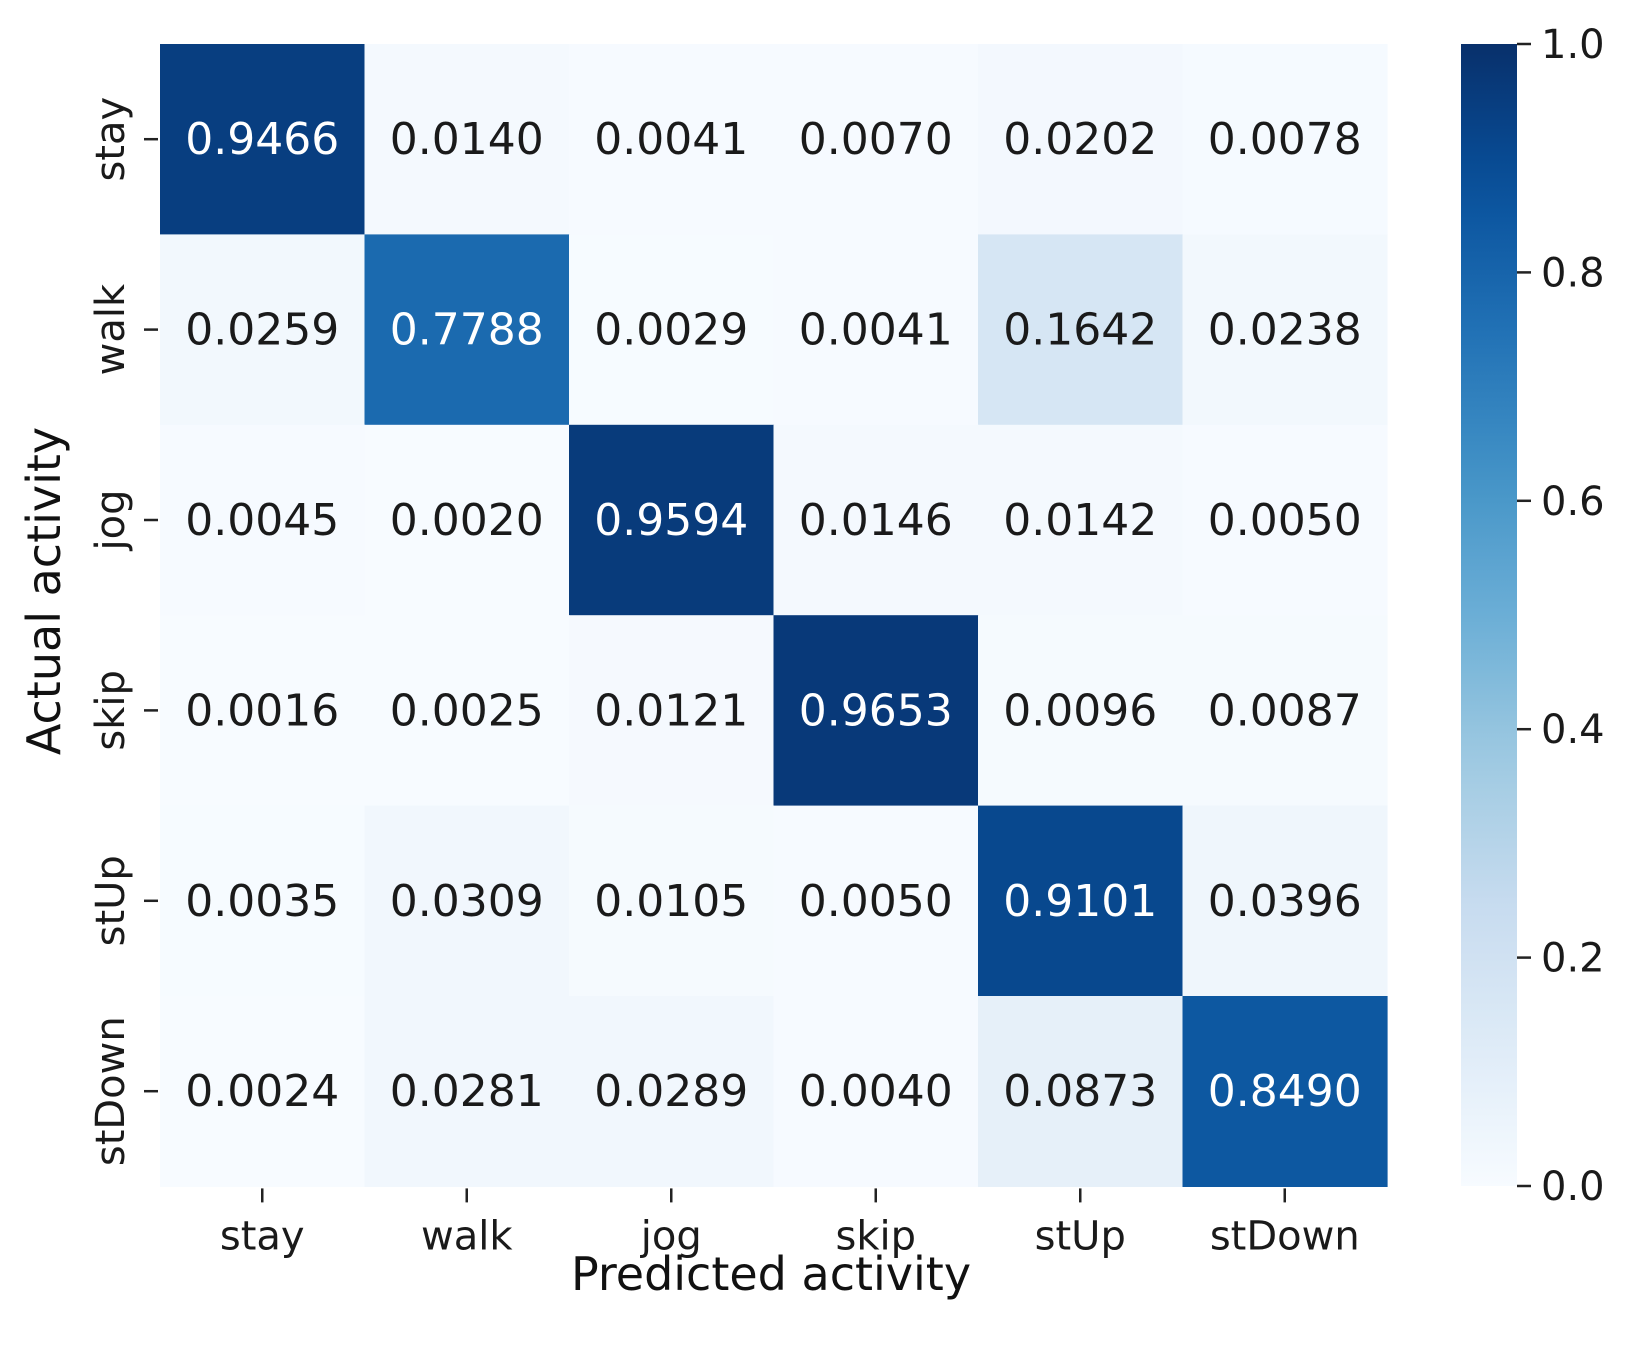 The width and height of the screenshot is (1633, 1351). Describe the element at coordinates (467, 1236) in the screenshot. I see `x-tick-label: walk` at that location.